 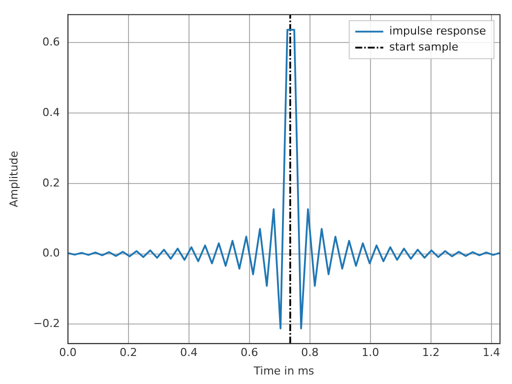 What do you see at coordinates (283, 371) in the screenshot?
I see `x-axis-title: Time in ms` at bounding box center [283, 371].